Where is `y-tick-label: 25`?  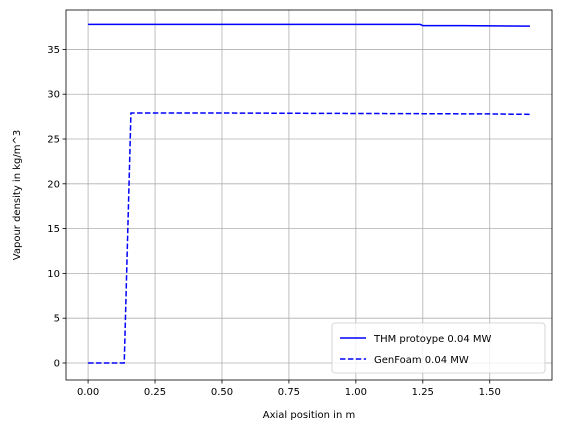
y-tick-label: 25 is located at coordinates (53, 140).